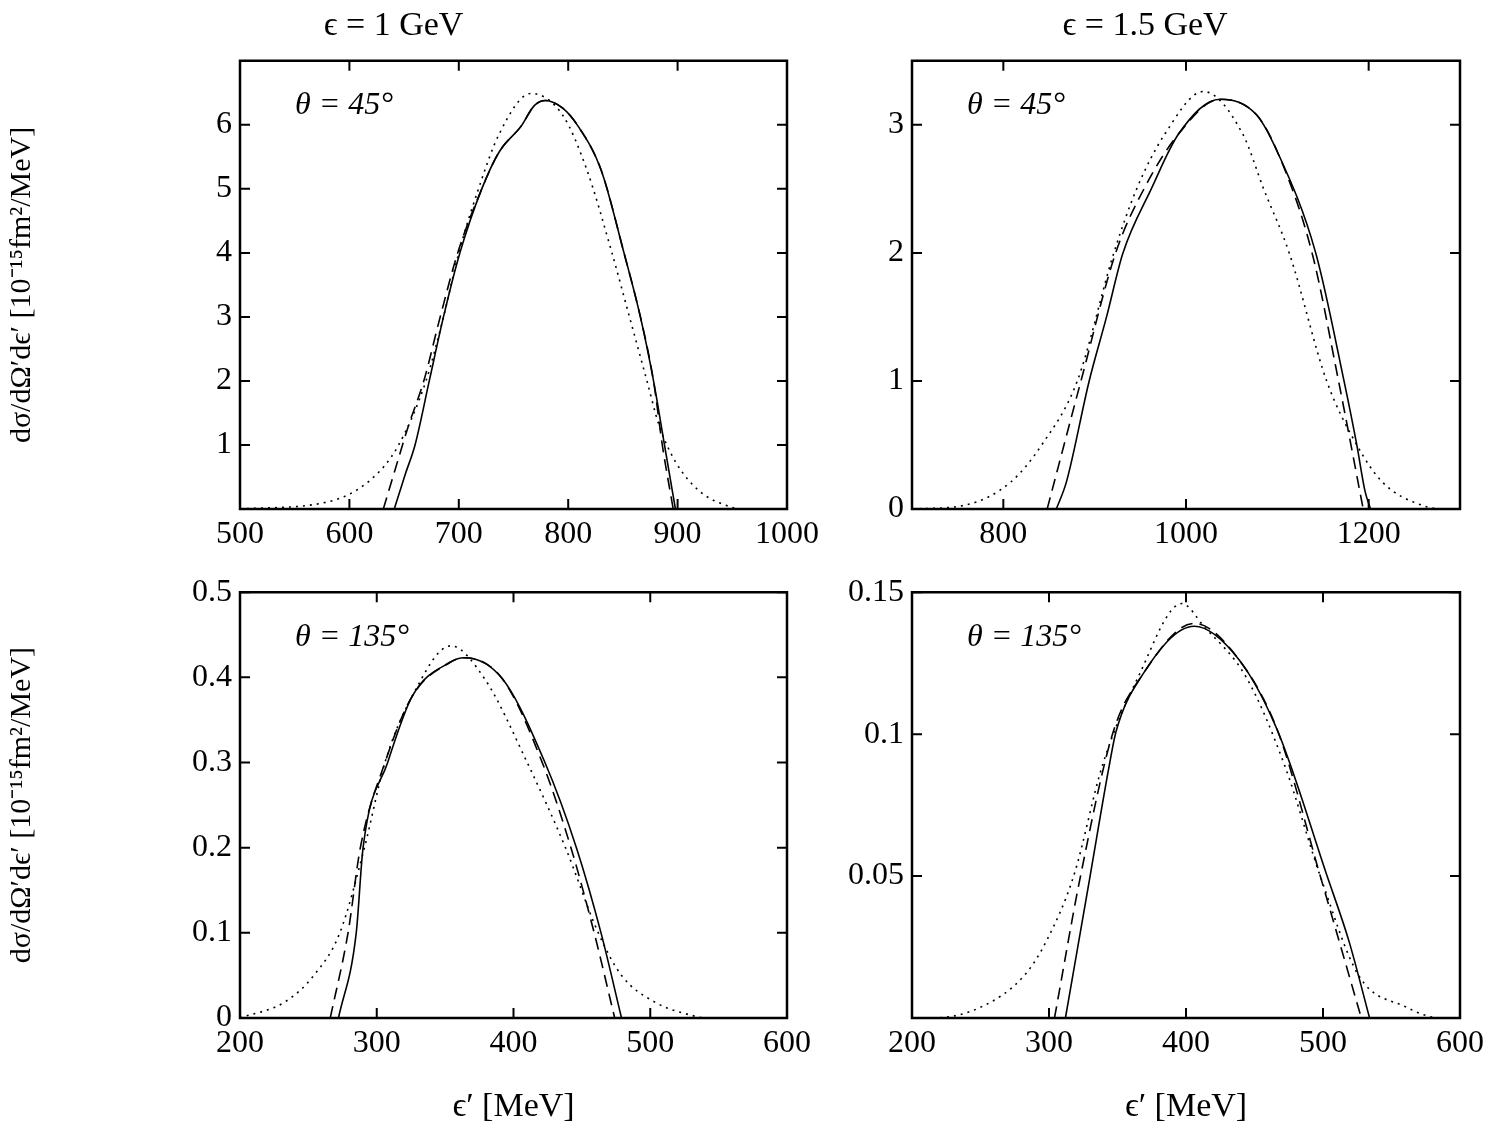 Image resolution: width=1501 pixels, height=1131 pixels. What do you see at coordinates (212, 845) in the screenshot?
I see `y-tick-label: 0.2` at bounding box center [212, 845].